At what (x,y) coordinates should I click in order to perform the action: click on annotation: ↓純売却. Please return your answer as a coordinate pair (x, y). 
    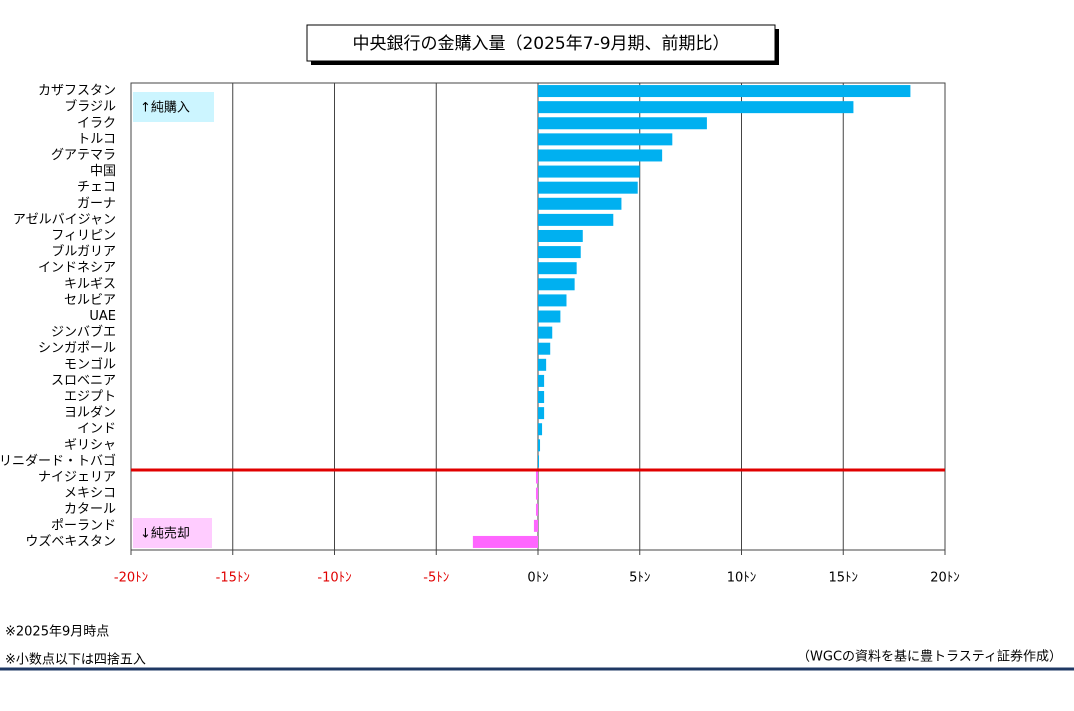
    Looking at the image, I should click on (165, 534).